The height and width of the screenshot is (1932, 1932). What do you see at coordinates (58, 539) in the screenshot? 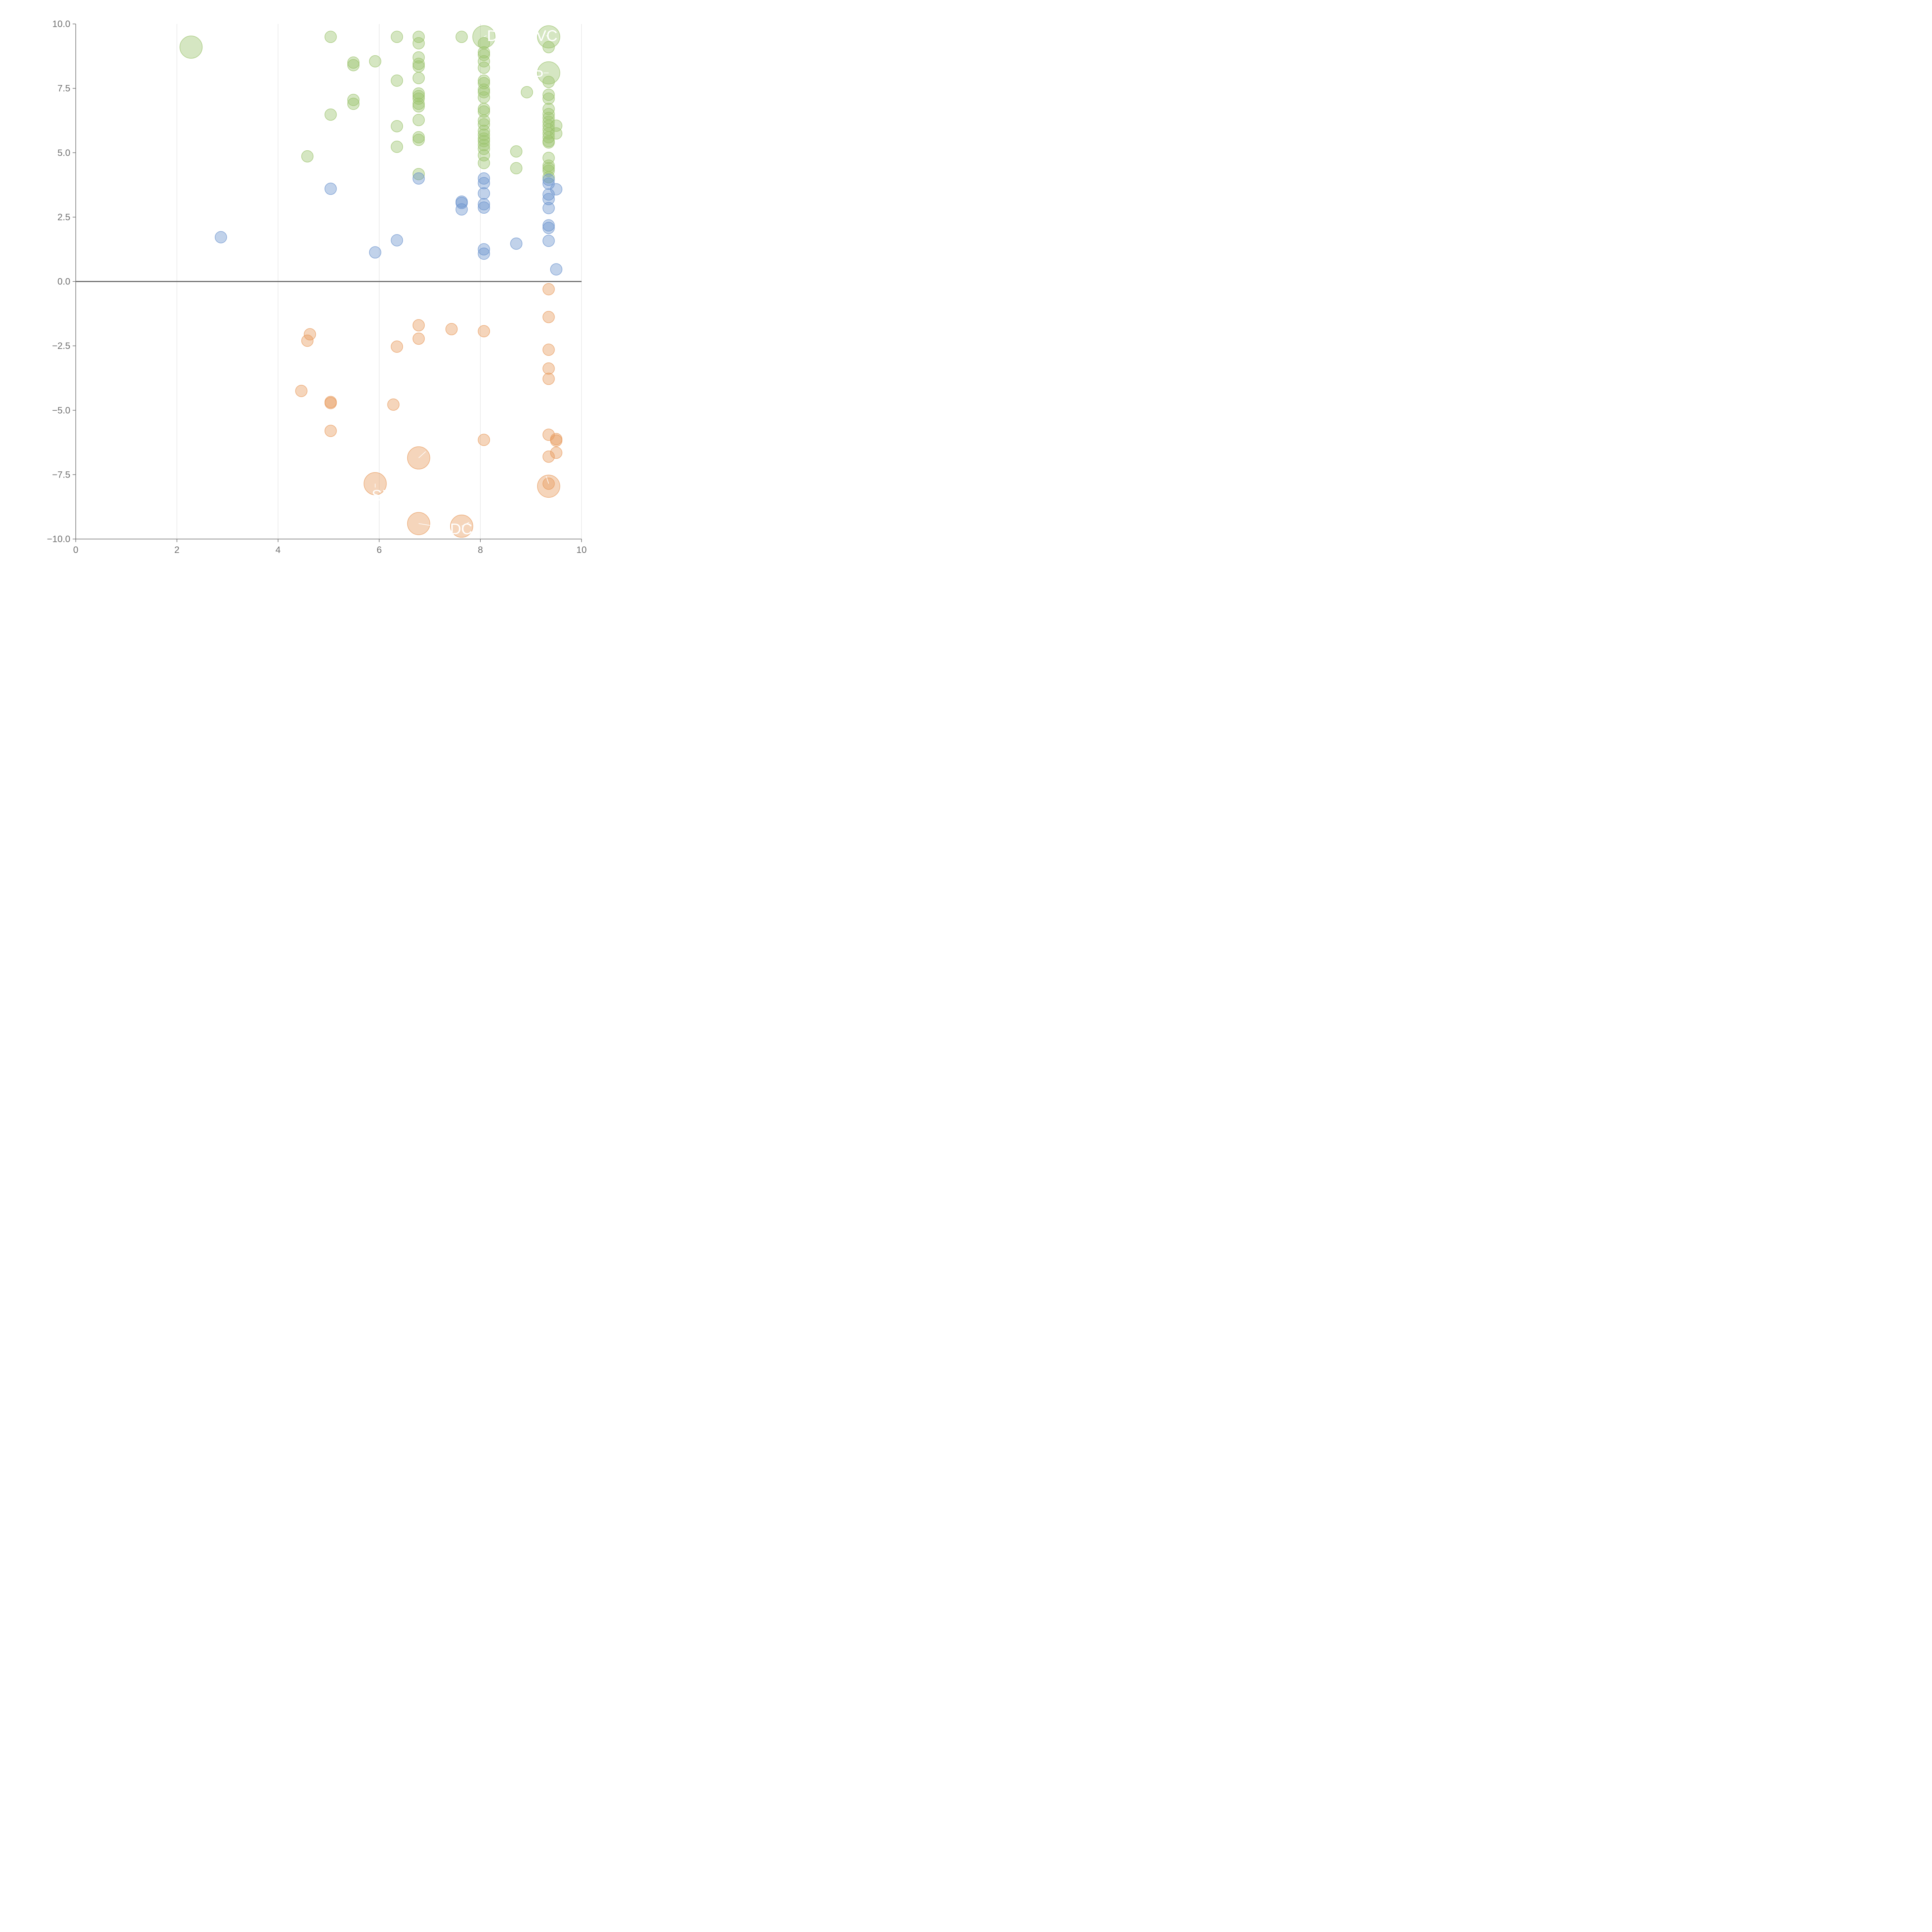
I see `y-tick-label: −10.0` at bounding box center [58, 539].